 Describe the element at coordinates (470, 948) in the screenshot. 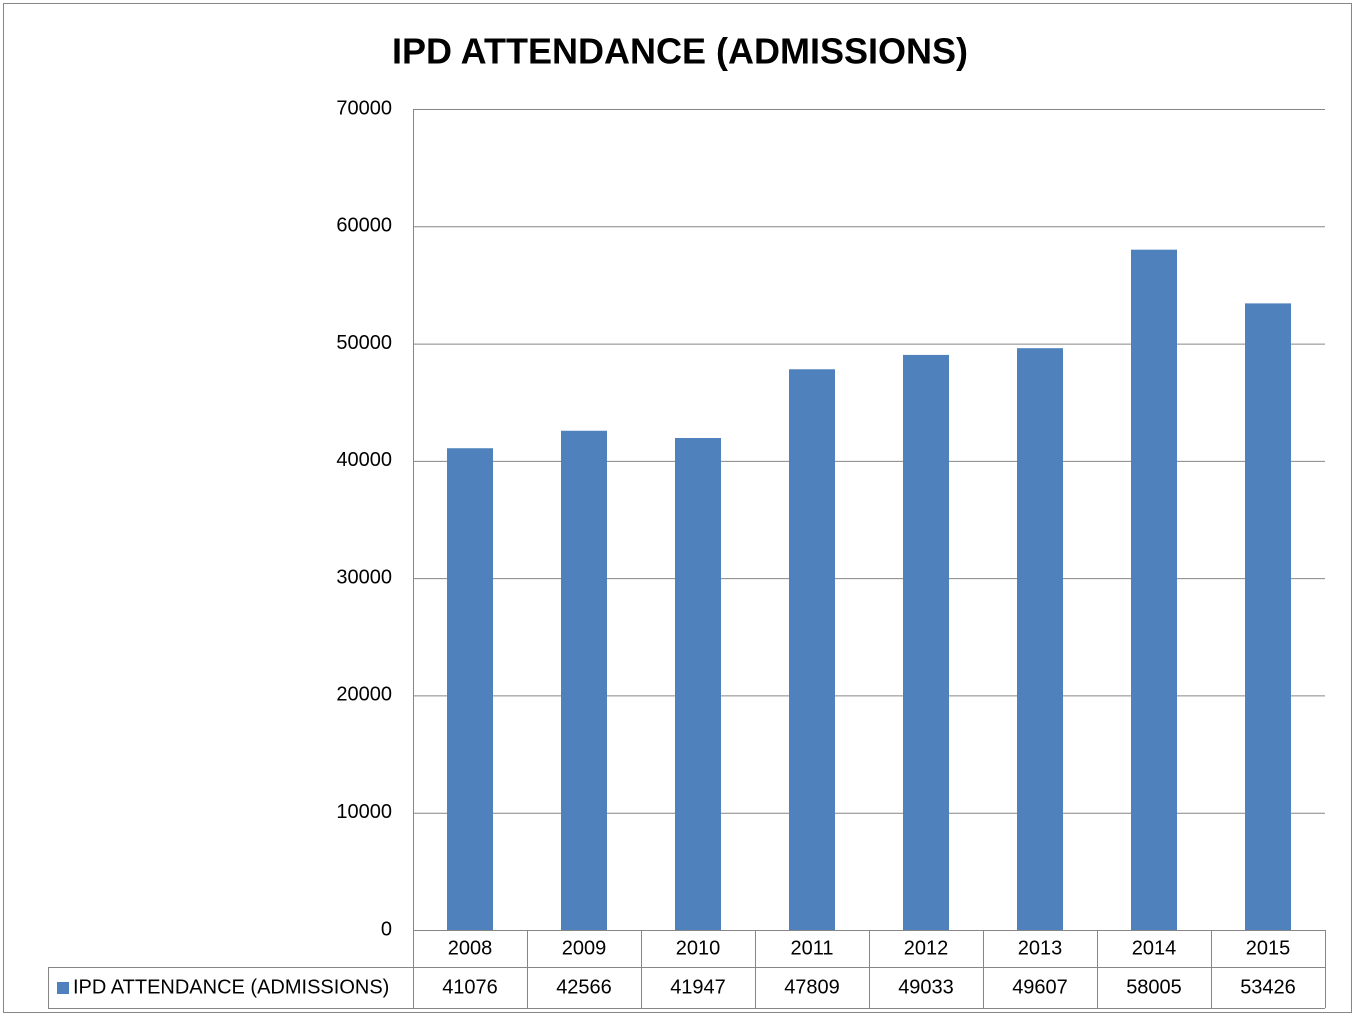

I see `x-tick-label: 2008` at that location.